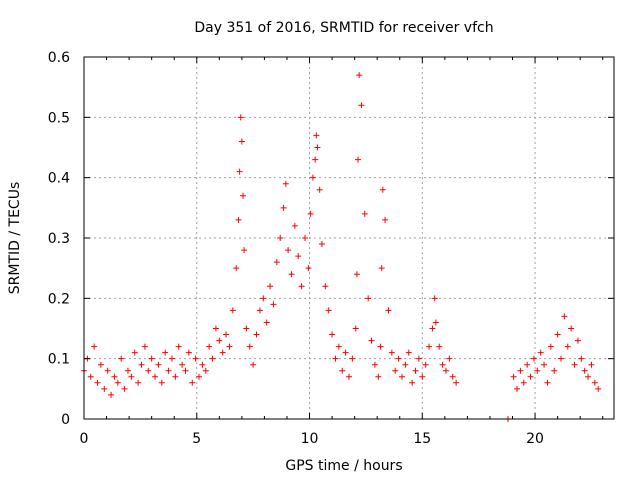 Image resolution: width=640 pixels, height=480 pixels. Describe the element at coordinates (343, 466) in the screenshot. I see `x-axis-label: GPS time / hours` at that location.